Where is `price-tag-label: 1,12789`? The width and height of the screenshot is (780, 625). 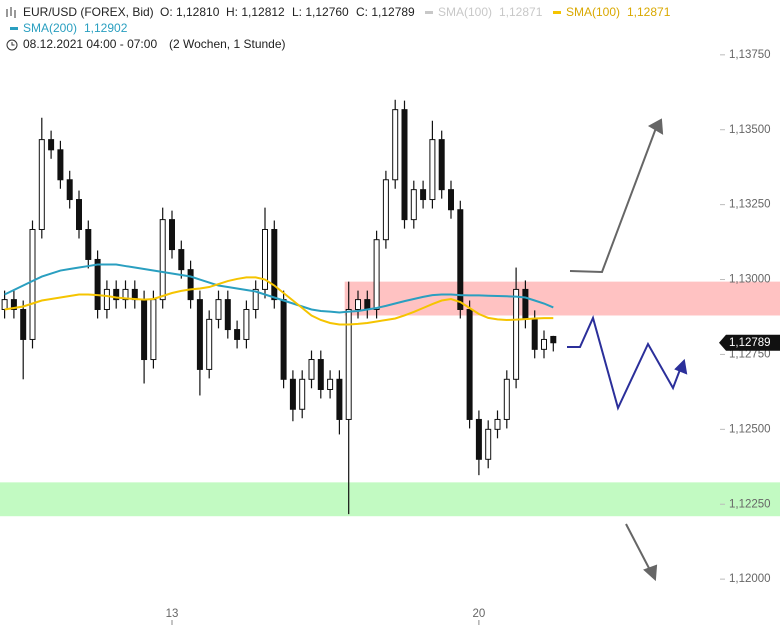 price-tag-label: 1,12789 is located at coordinates (750, 343).